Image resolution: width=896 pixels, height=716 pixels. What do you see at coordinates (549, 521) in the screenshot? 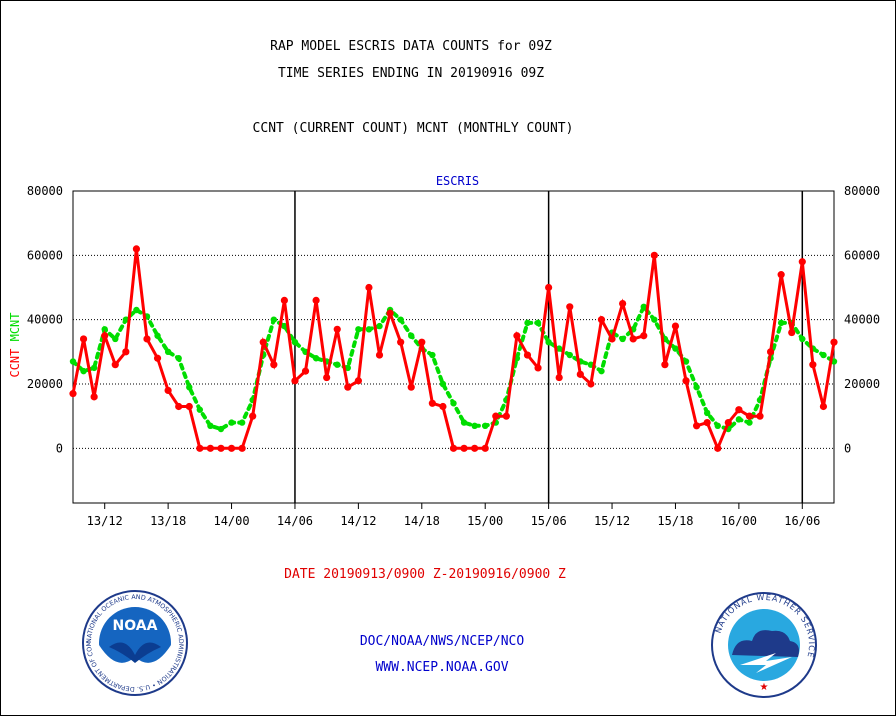
I see `x-tick-label: 15/06` at bounding box center [549, 521].